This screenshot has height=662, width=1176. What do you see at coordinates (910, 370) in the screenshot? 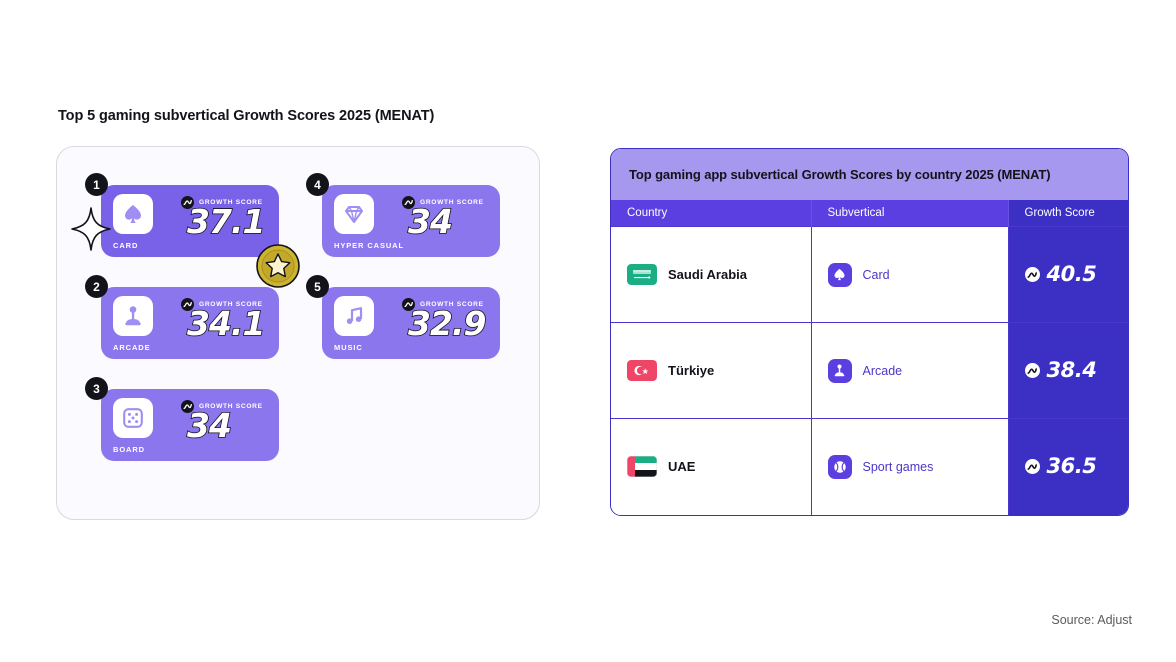
I see `subvertical-cell: Arcade` at bounding box center [910, 370].